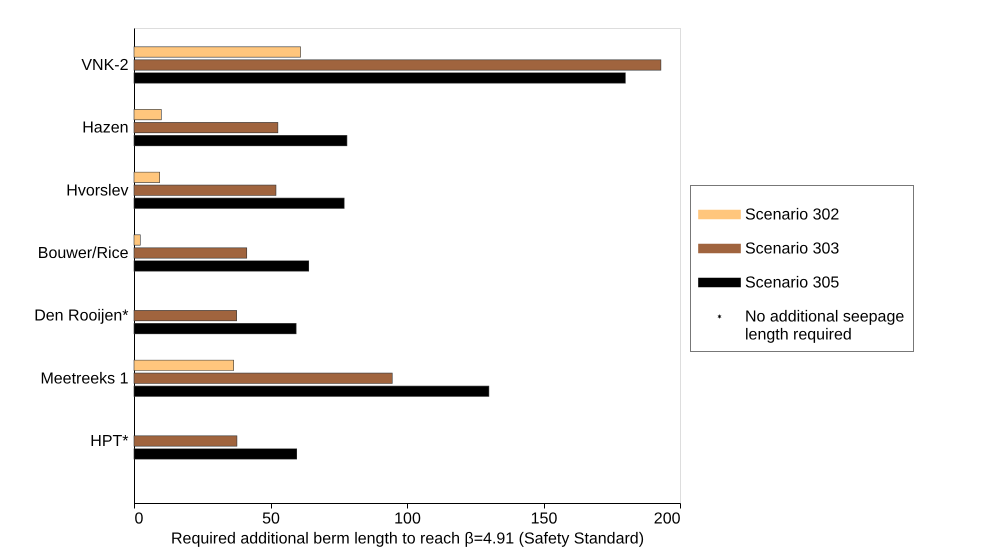 The image size is (981, 554). Describe the element at coordinates (407, 539) in the screenshot. I see `x-axis-title: Required additional berm length to reach β=4.91 (Safety Standard)` at that location.